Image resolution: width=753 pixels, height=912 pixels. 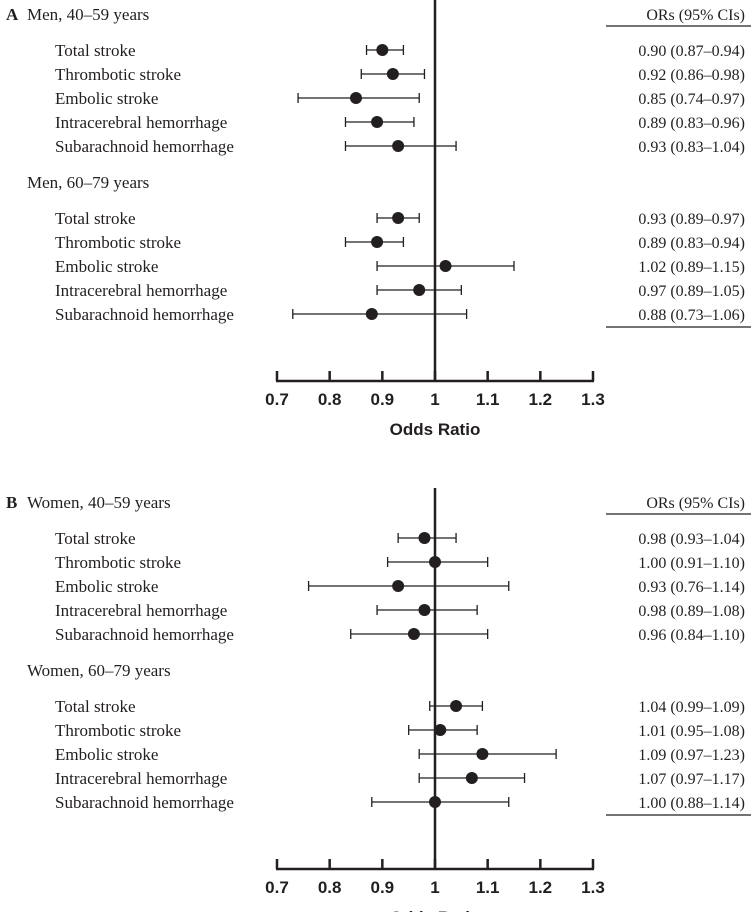 I want to click on ci-value-text: 1.00 (0.91–1.10), so click(x=691, y=563).